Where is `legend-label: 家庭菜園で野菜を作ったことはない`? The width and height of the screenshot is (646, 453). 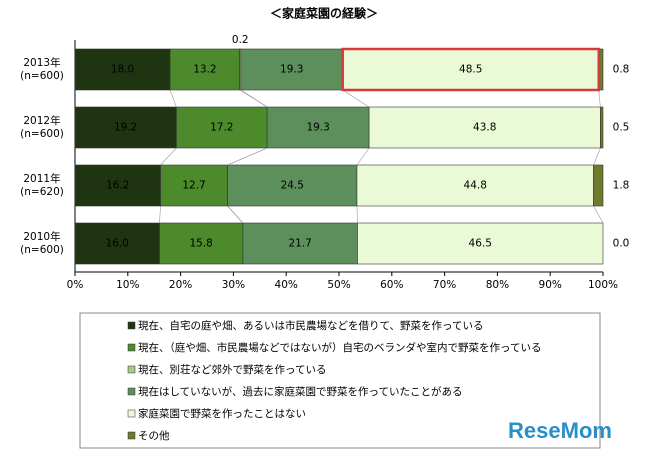
legend-label: 家庭菜園で野菜を作ったことはない is located at coordinates (222, 413).